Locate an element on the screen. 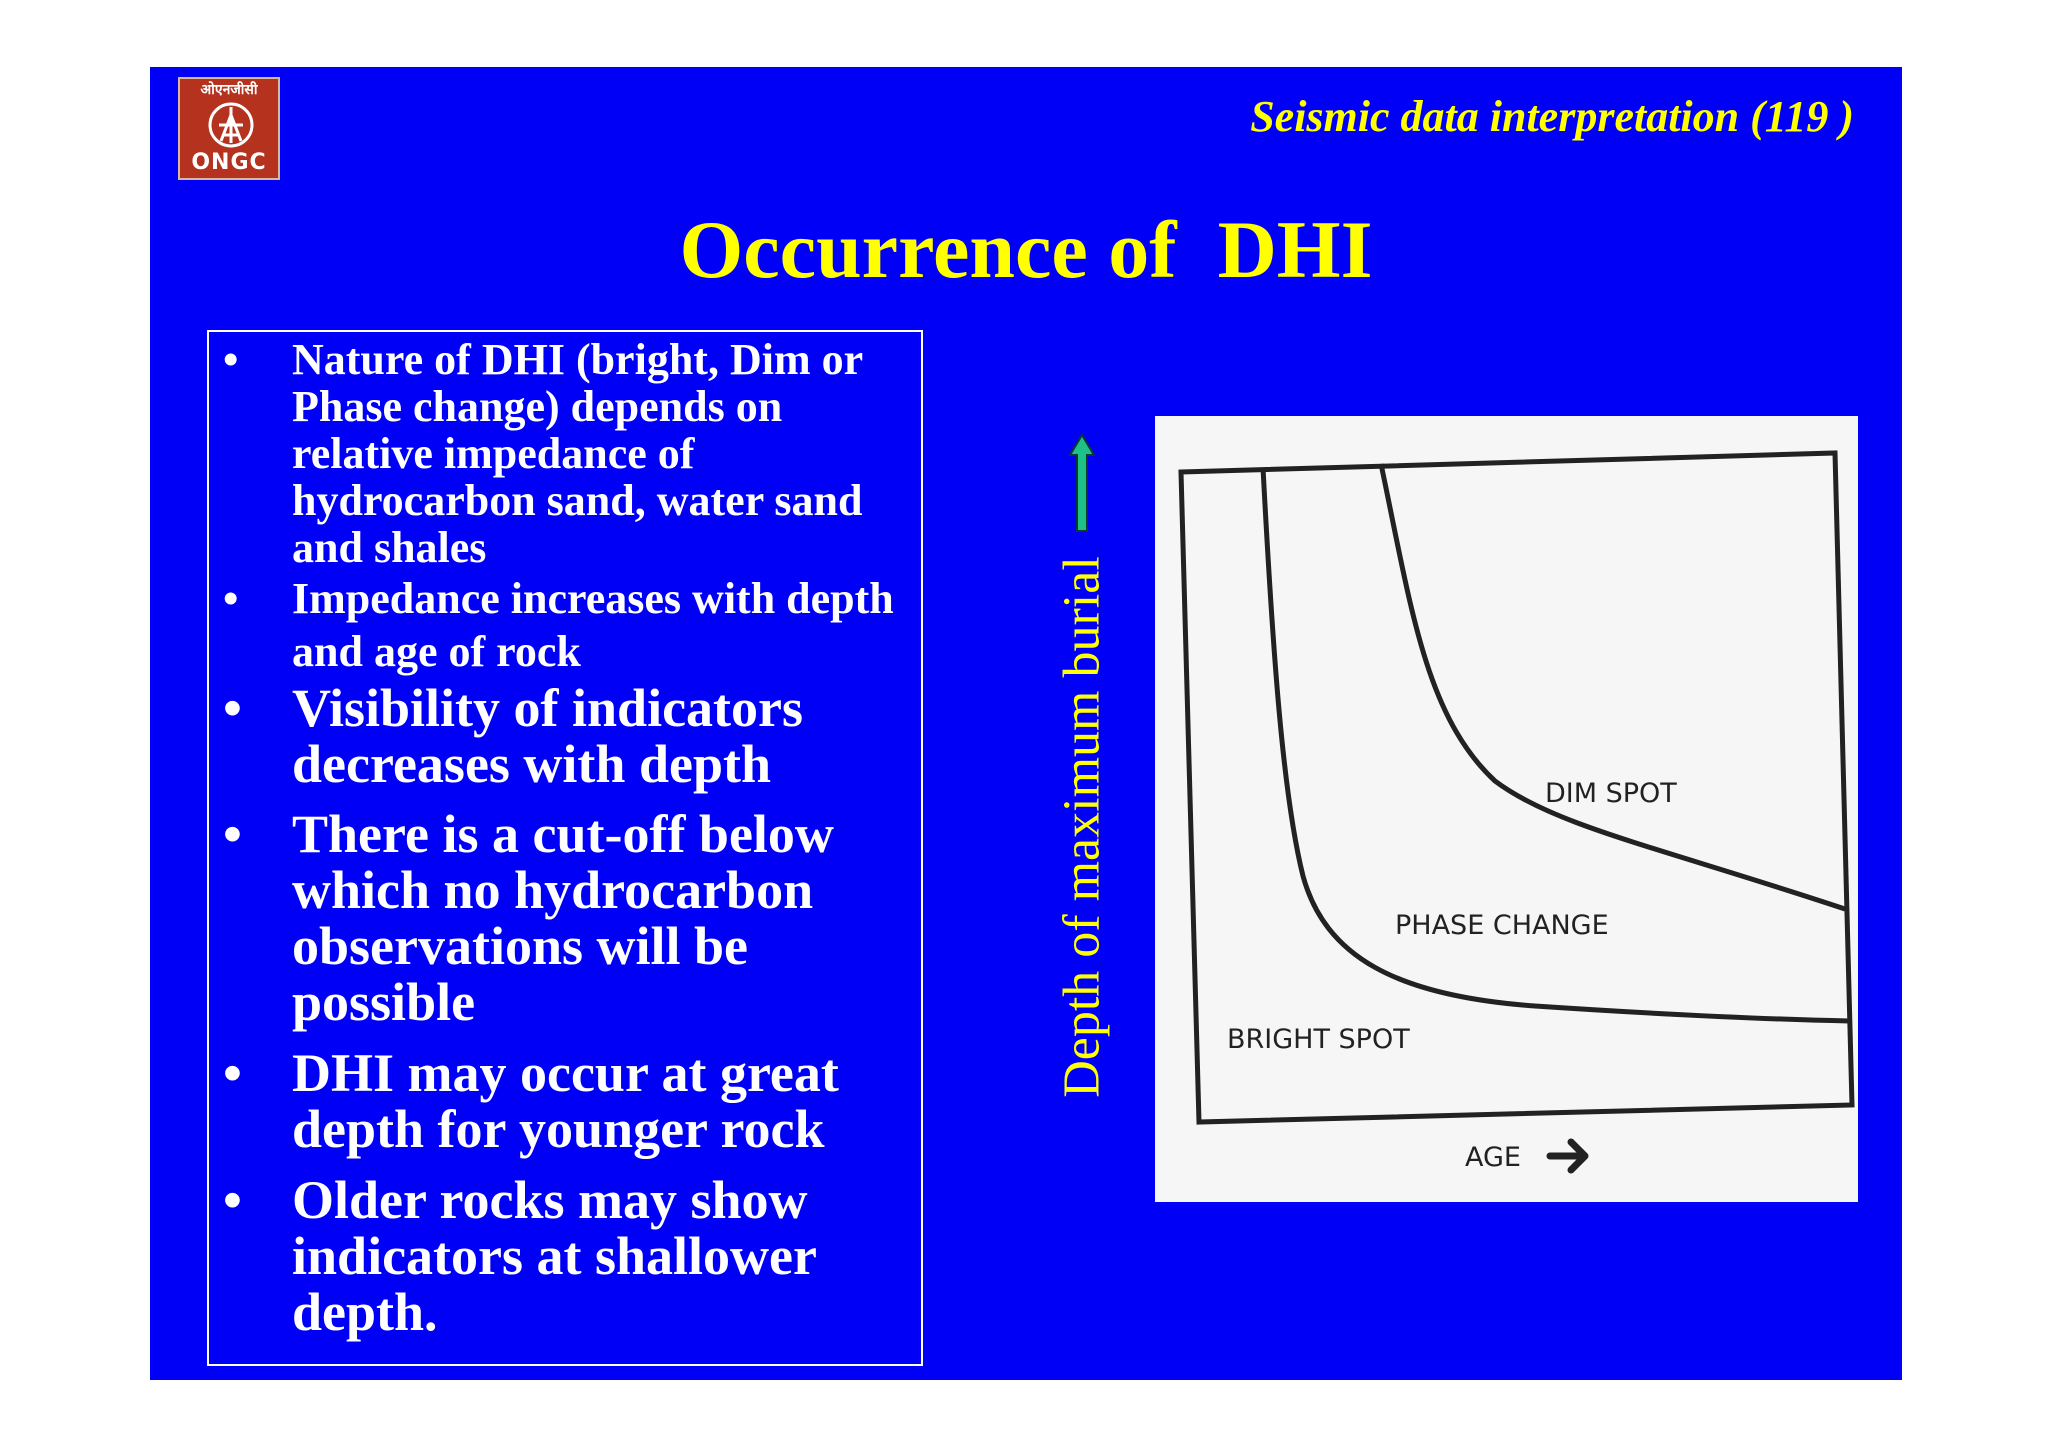 The image size is (2048, 1447). phase-change-label: PHASE CHANGE is located at coordinates (1502, 925).